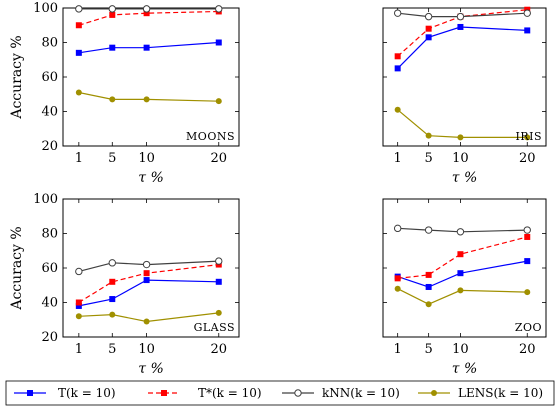 The image size is (559, 409). I want to click on legend-item: T(k = 10), so click(65, 393).